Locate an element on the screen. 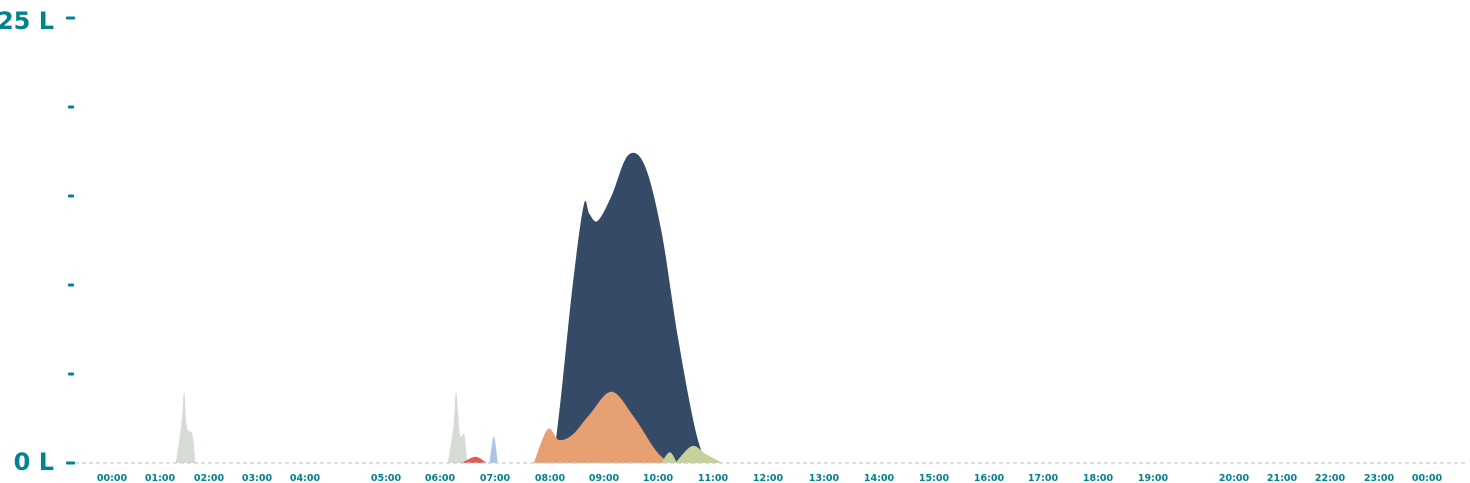 This screenshot has height=483, width=1470. y-tick-mark-min is located at coordinates (70, 463).